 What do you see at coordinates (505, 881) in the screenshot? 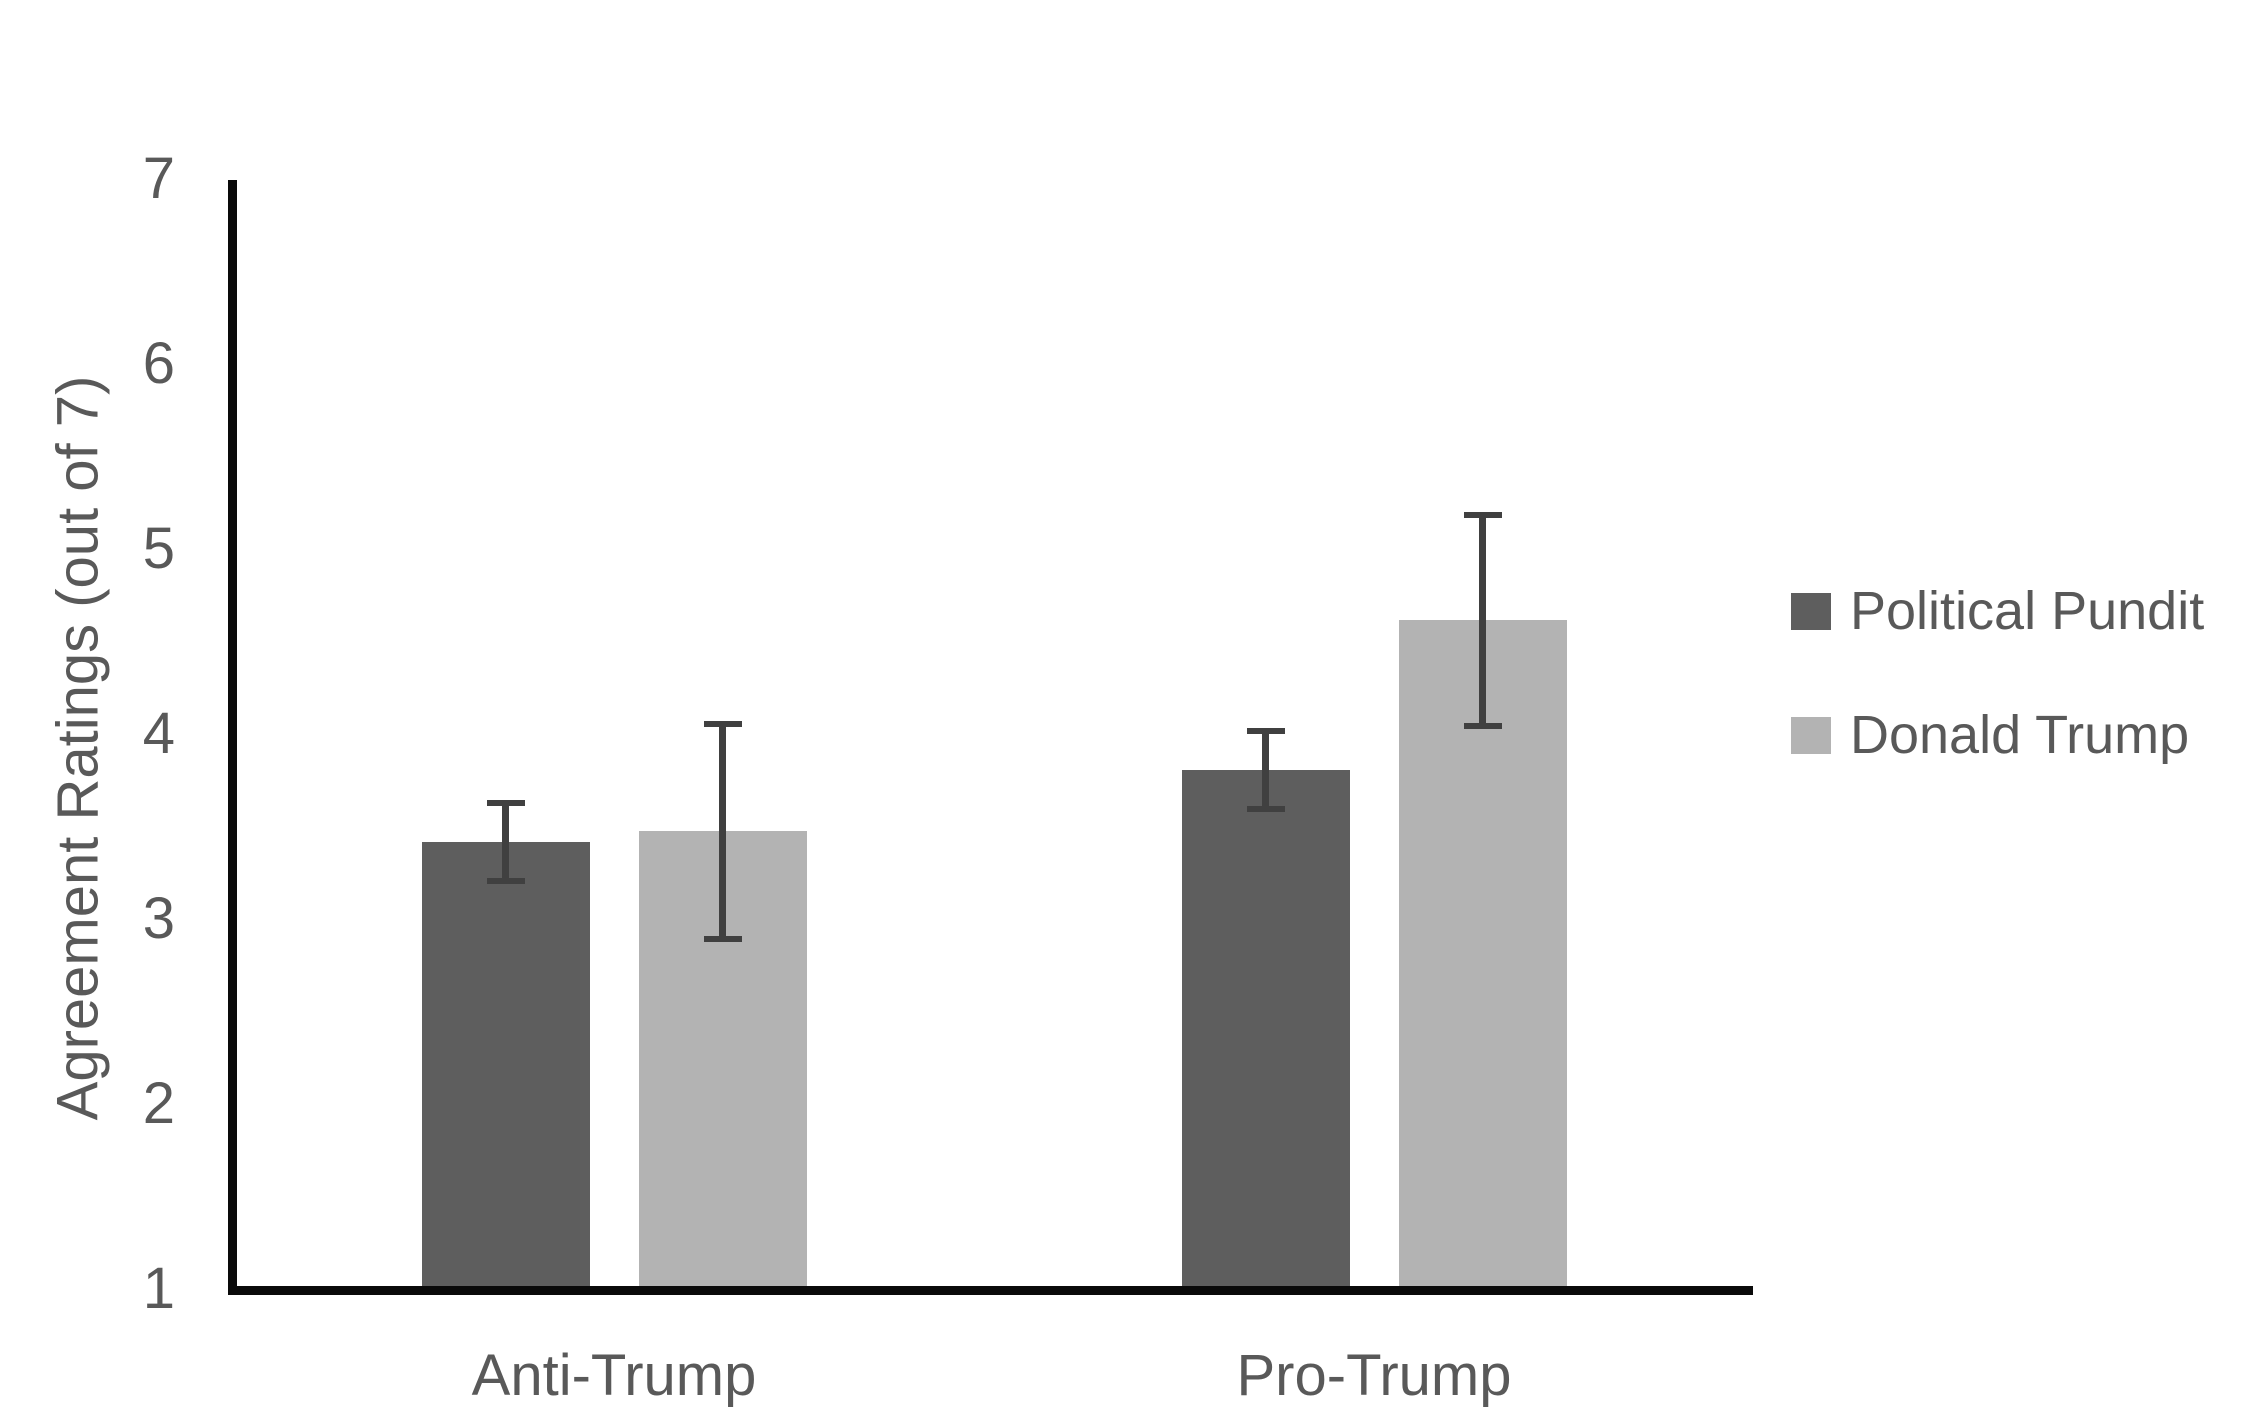
I see `error-bar-political-pundit-anti-trump-cap-bottom` at bounding box center [505, 881].